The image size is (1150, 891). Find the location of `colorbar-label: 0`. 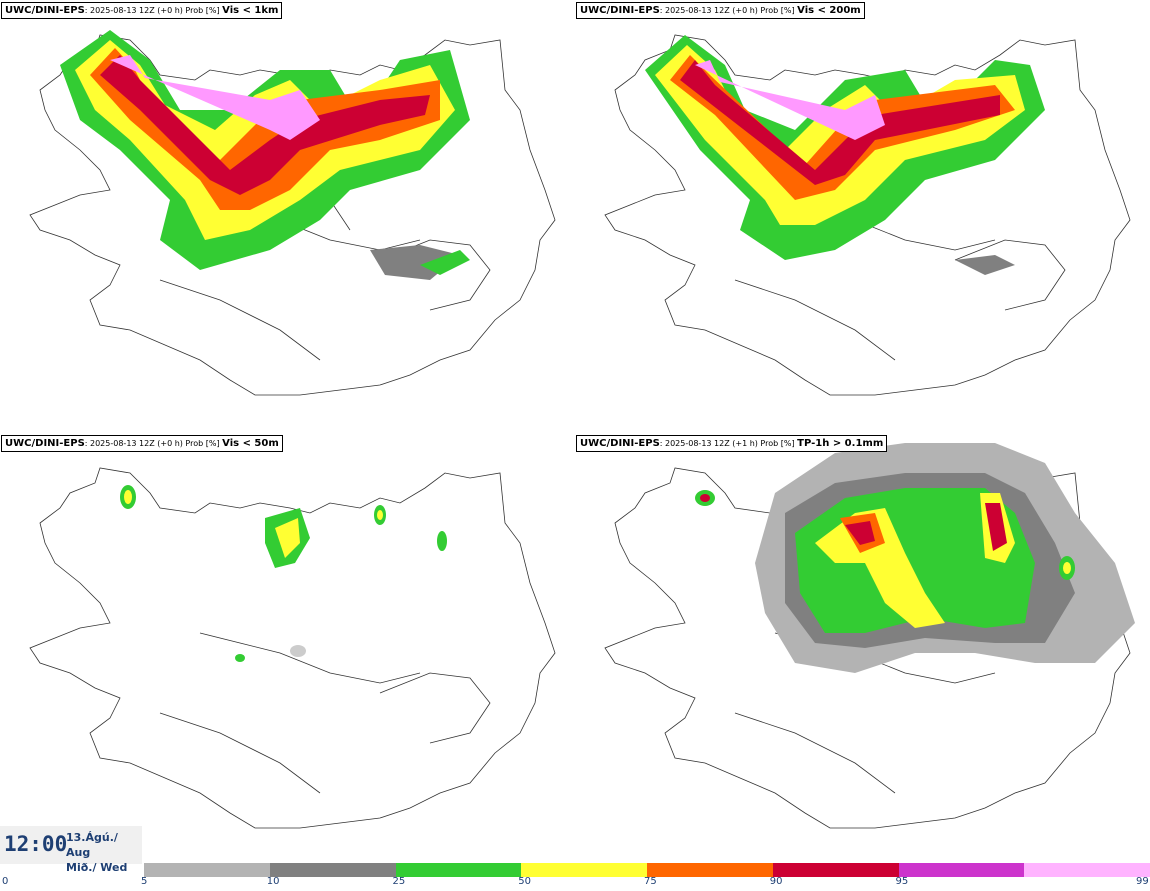

colorbar-label: 0 is located at coordinates (5, 881).